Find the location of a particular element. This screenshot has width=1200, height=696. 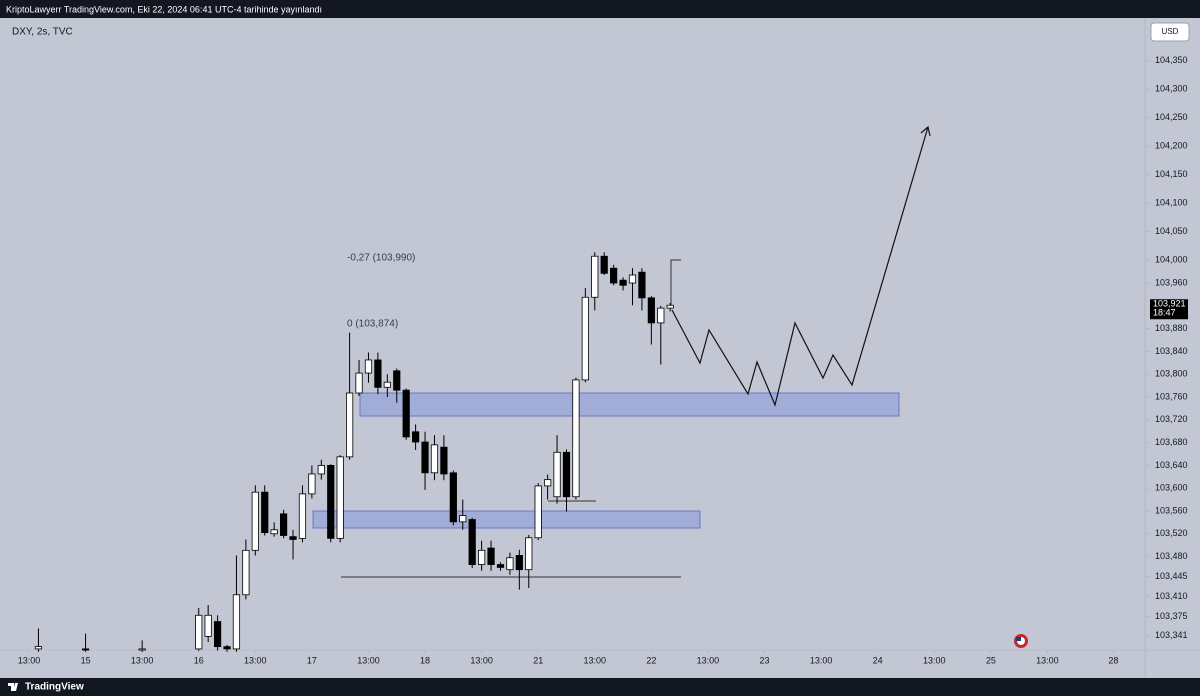

y-tick-label: 103,480 is located at coordinates (1171, 556).